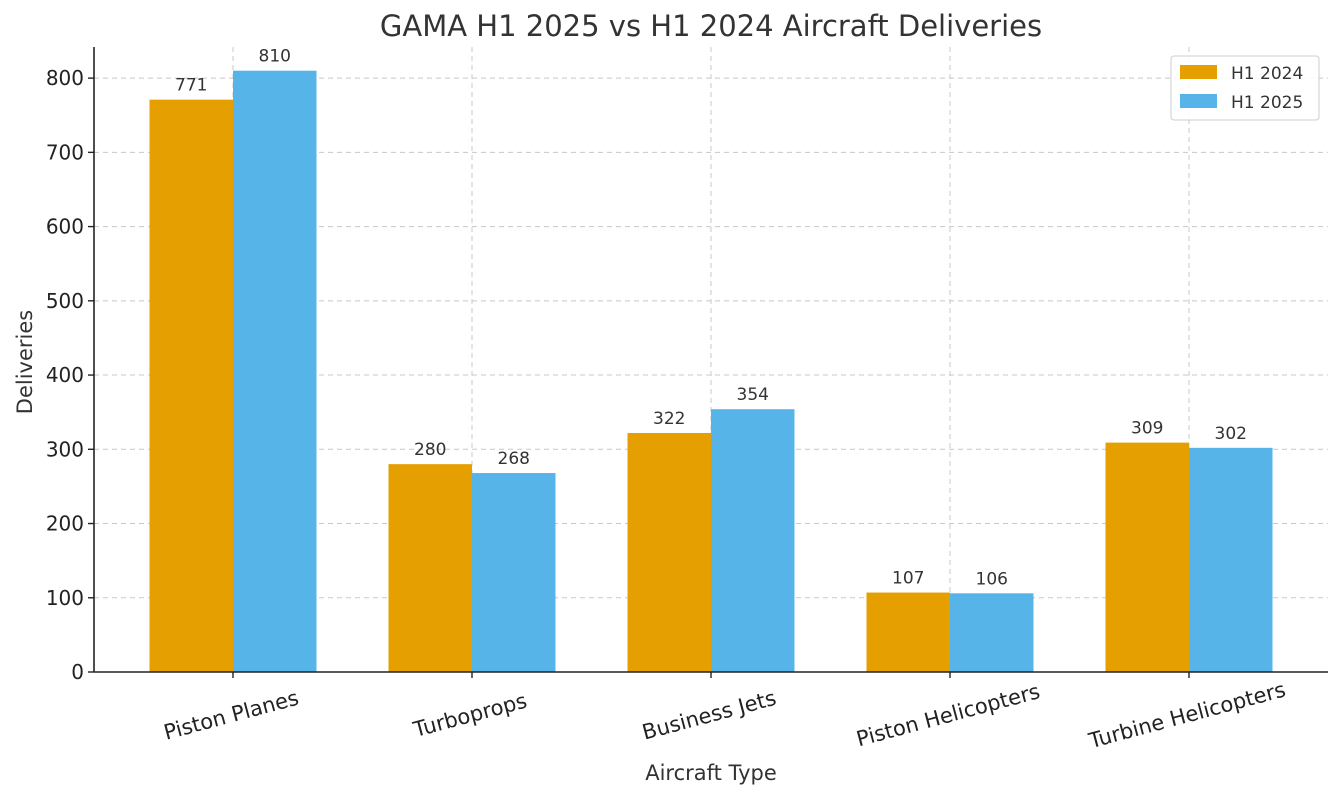  What do you see at coordinates (275, 371) in the screenshot?
I see `bar-h1-2025-piston-planes` at bounding box center [275, 371].